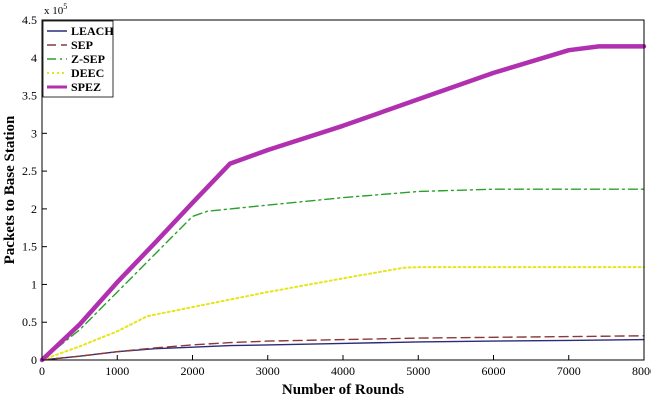 The height and width of the screenshot is (400, 651). I want to click on legend-label: Z-SEP, so click(88, 59).